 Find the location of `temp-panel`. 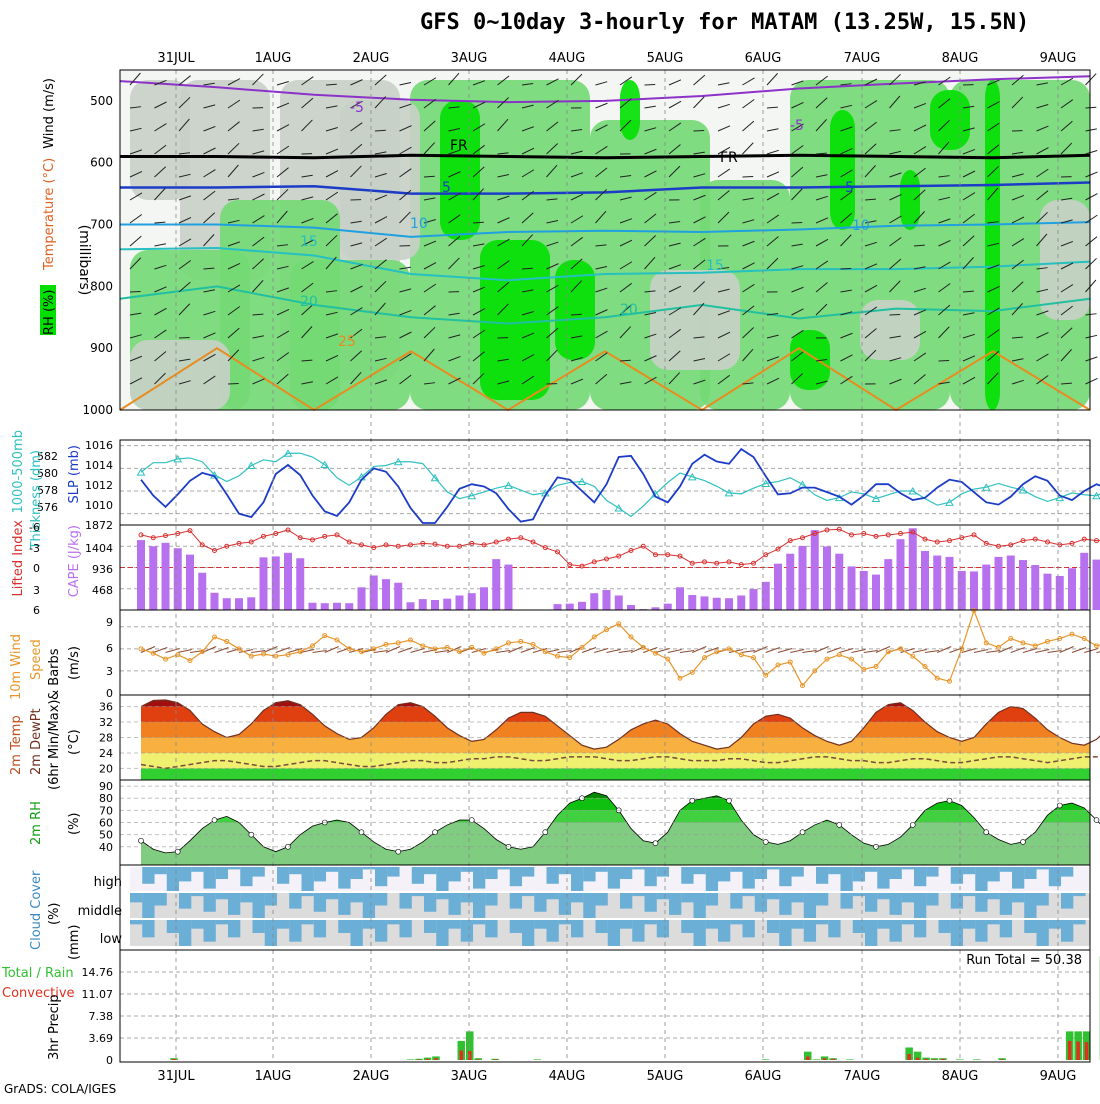

temp-panel is located at coordinates (610, 737).